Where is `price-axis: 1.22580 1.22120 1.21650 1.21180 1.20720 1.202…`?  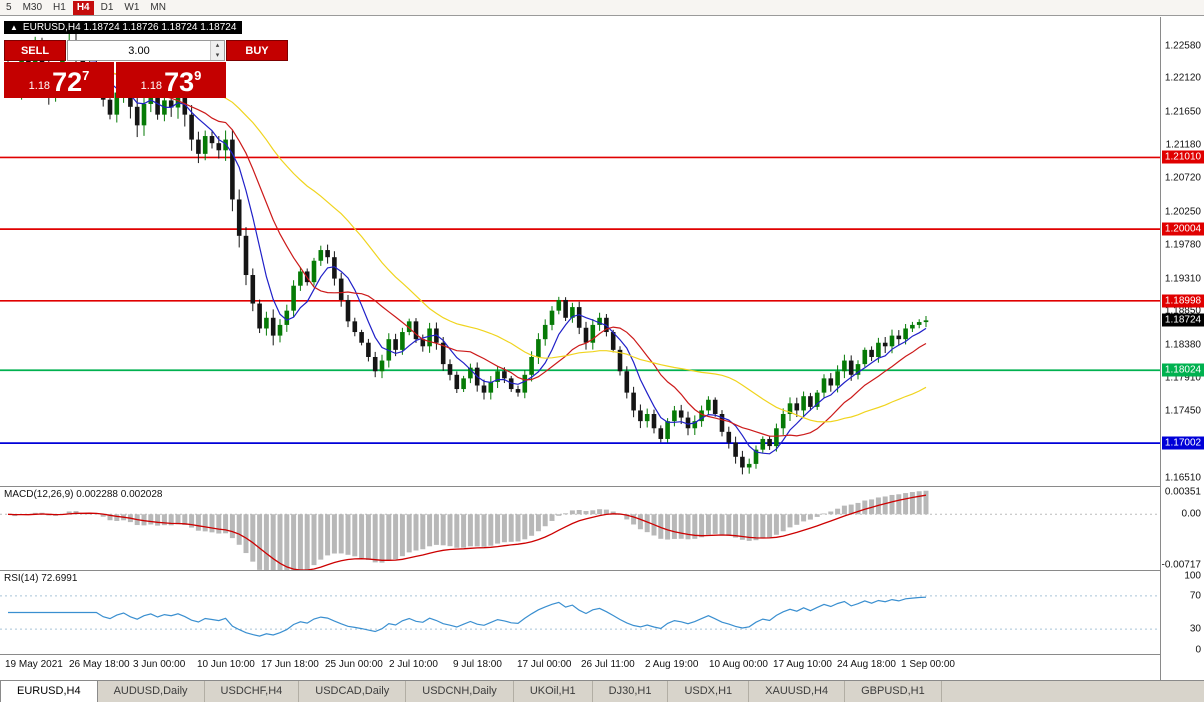
price-axis: 1.22580 1.22120 1.21650 1.21180 1.20720 1.202… is located at coordinates (1182, 348).